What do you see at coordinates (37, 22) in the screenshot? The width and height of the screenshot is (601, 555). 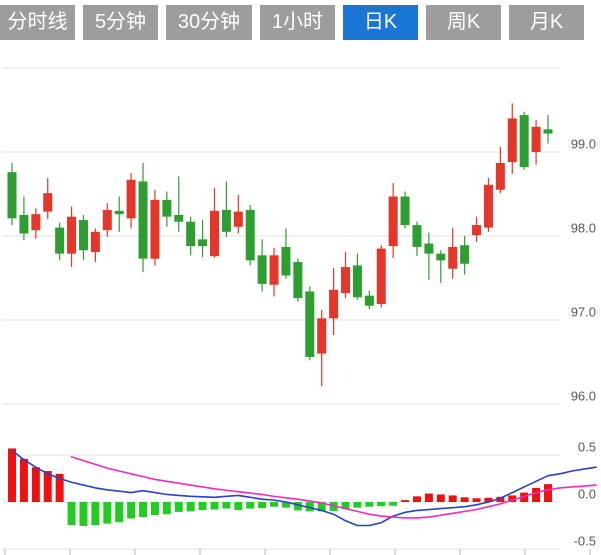 I see `tab-timeline: 分时线` at bounding box center [37, 22].